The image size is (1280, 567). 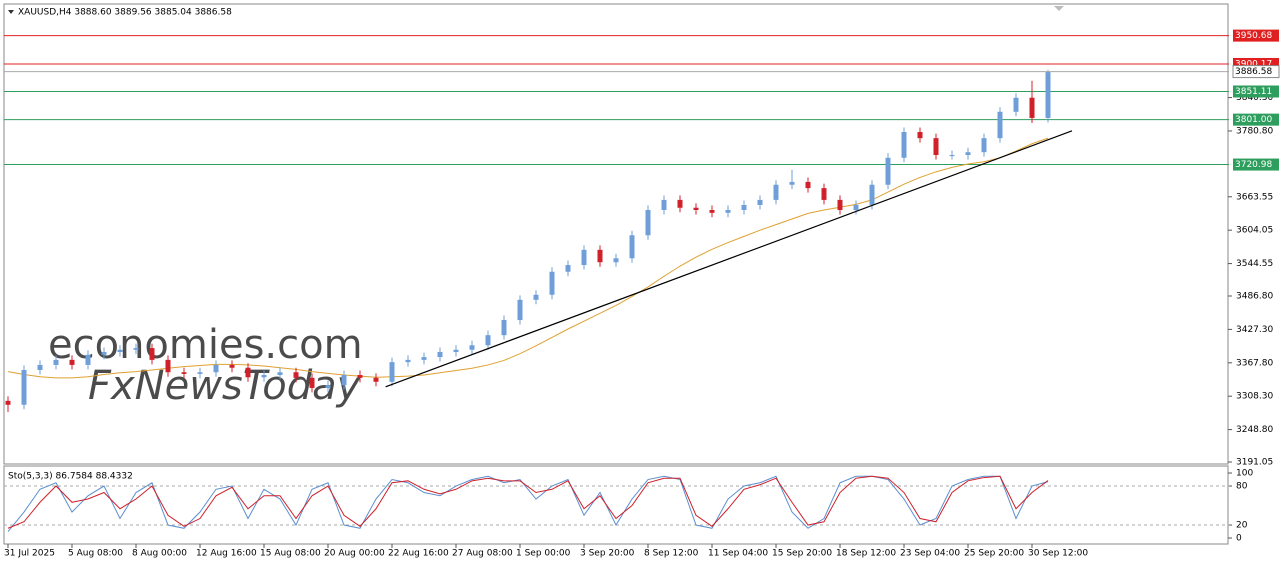 I want to click on x-tick-label: 22 Aug 16:00, so click(x=418, y=554).